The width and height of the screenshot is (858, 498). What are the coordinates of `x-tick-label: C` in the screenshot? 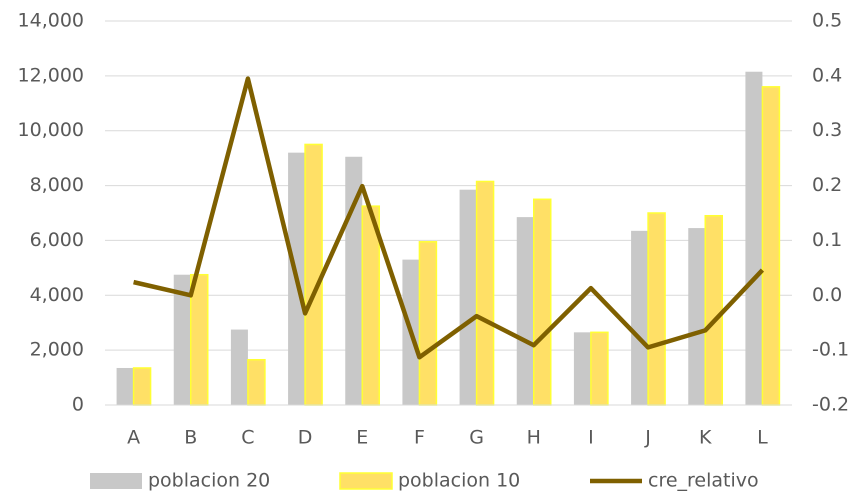 It's located at (247, 438).